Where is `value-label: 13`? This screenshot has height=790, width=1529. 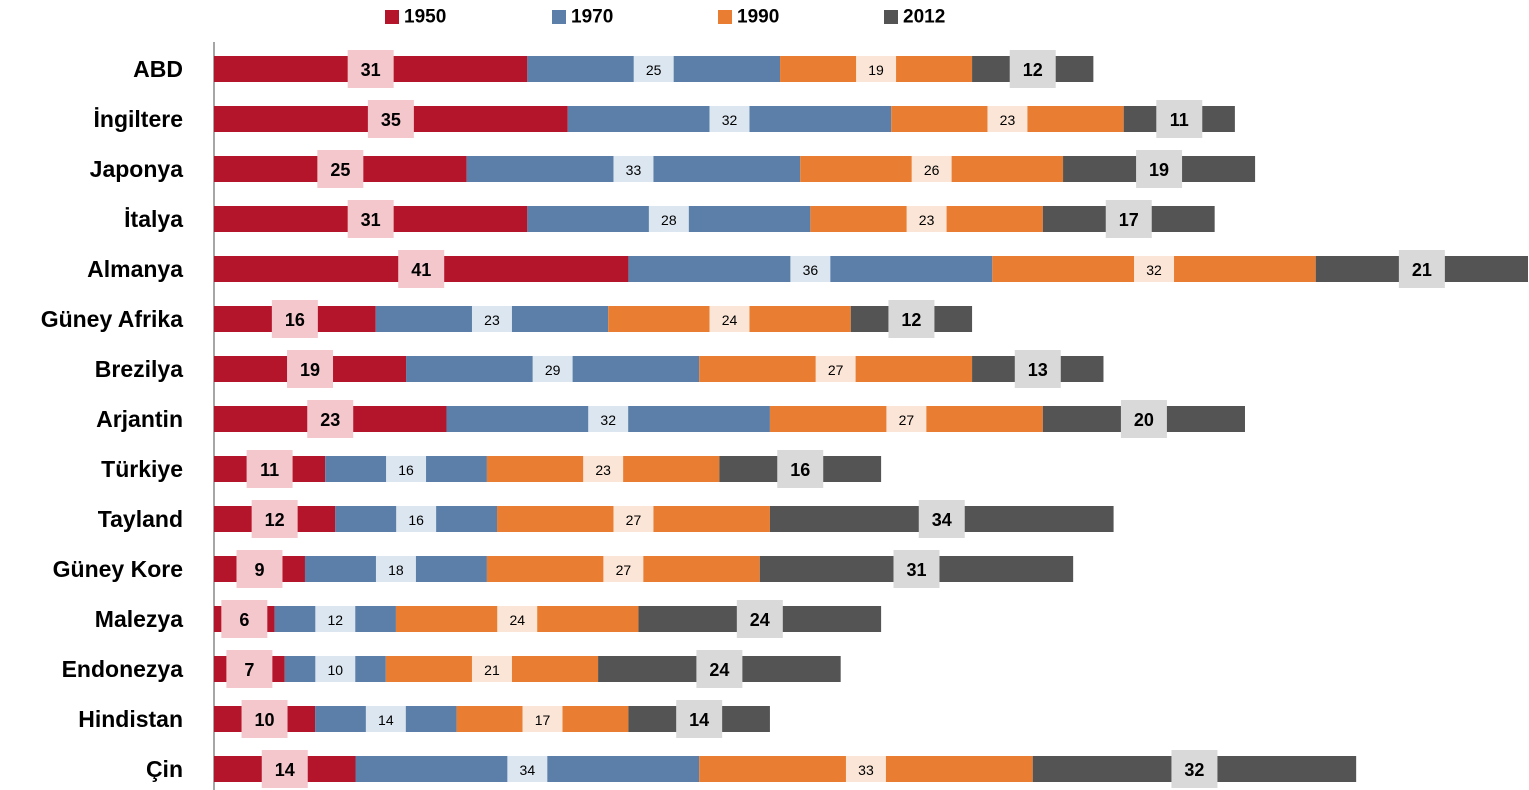
value-label: 13 is located at coordinates (1038, 370).